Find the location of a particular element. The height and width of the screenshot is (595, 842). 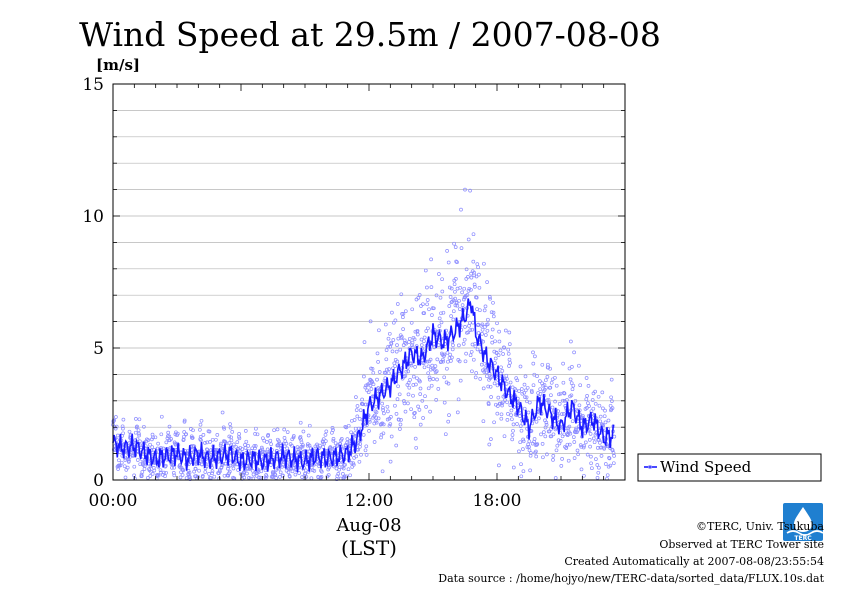

y-tick-label: 0 is located at coordinates (98, 481).